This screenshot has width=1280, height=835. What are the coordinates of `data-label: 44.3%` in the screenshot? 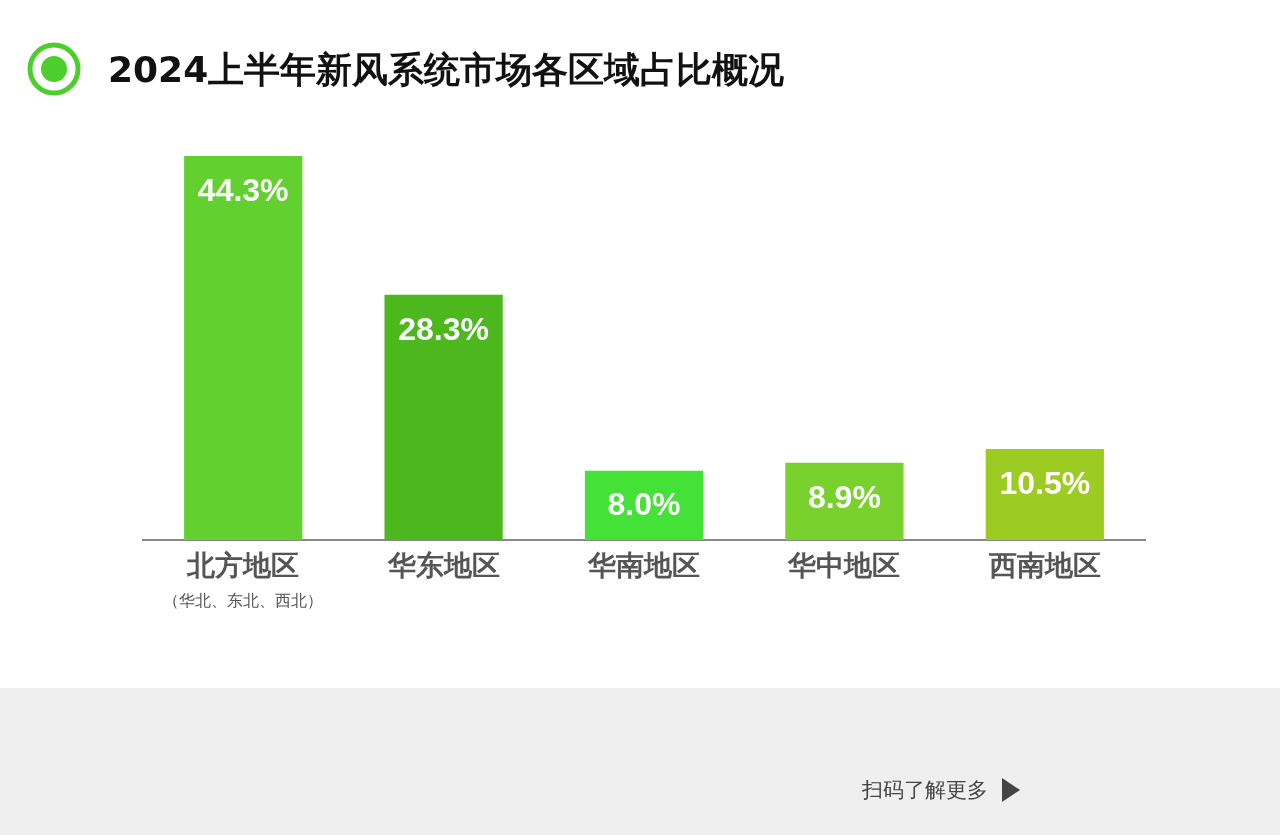 It's located at (243, 189).